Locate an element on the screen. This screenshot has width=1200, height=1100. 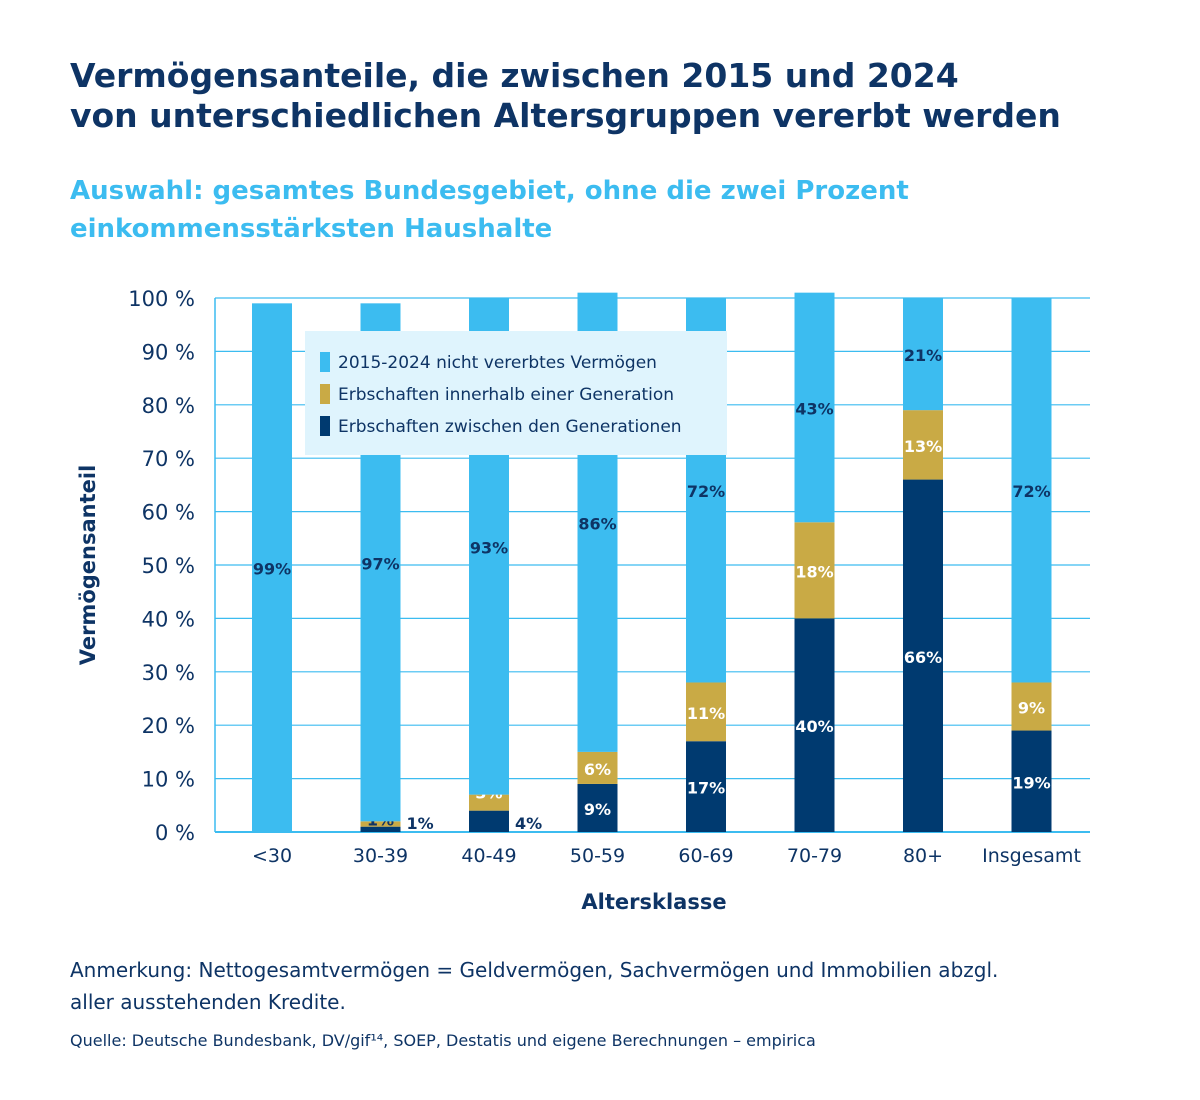
data-label: 99% is located at coordinates (272, 569).